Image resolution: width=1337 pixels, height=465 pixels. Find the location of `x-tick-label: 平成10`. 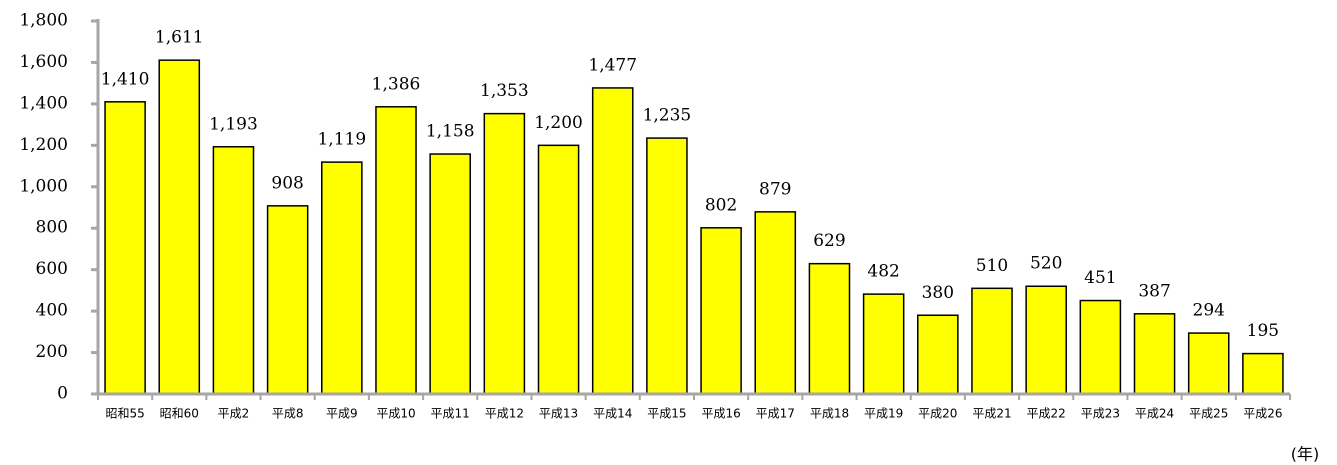

x-tick-label: 平成10 is located at coordinates (395, 414).